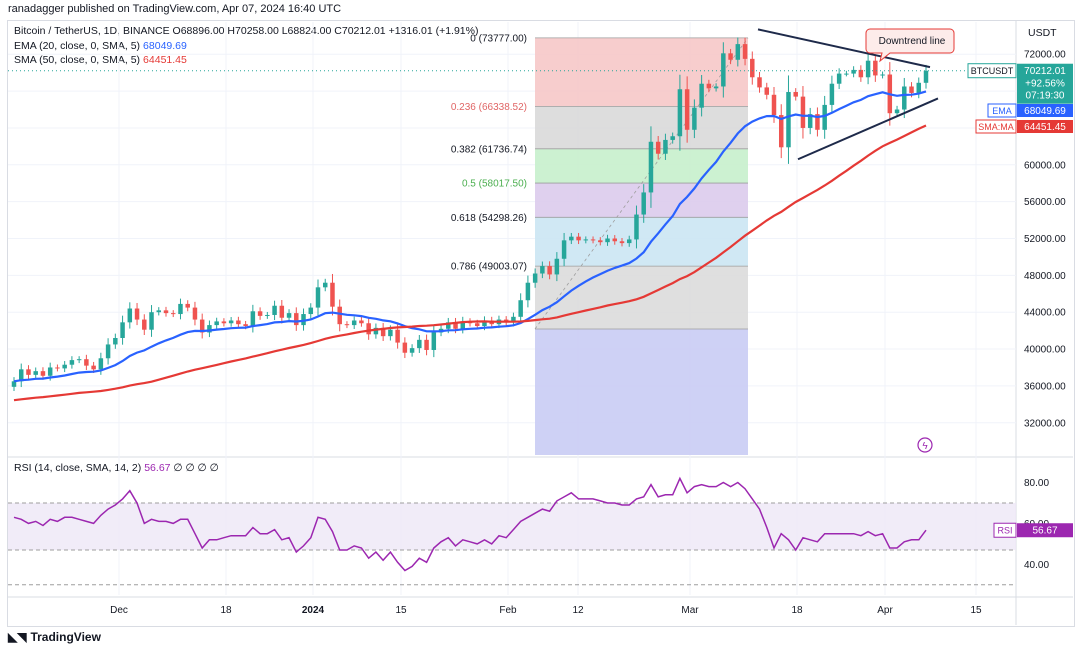  What do you see at coordinates (690, 610) in the screenshot?
I see `time-tick-label: Mar` at bounding box center [690, 610].